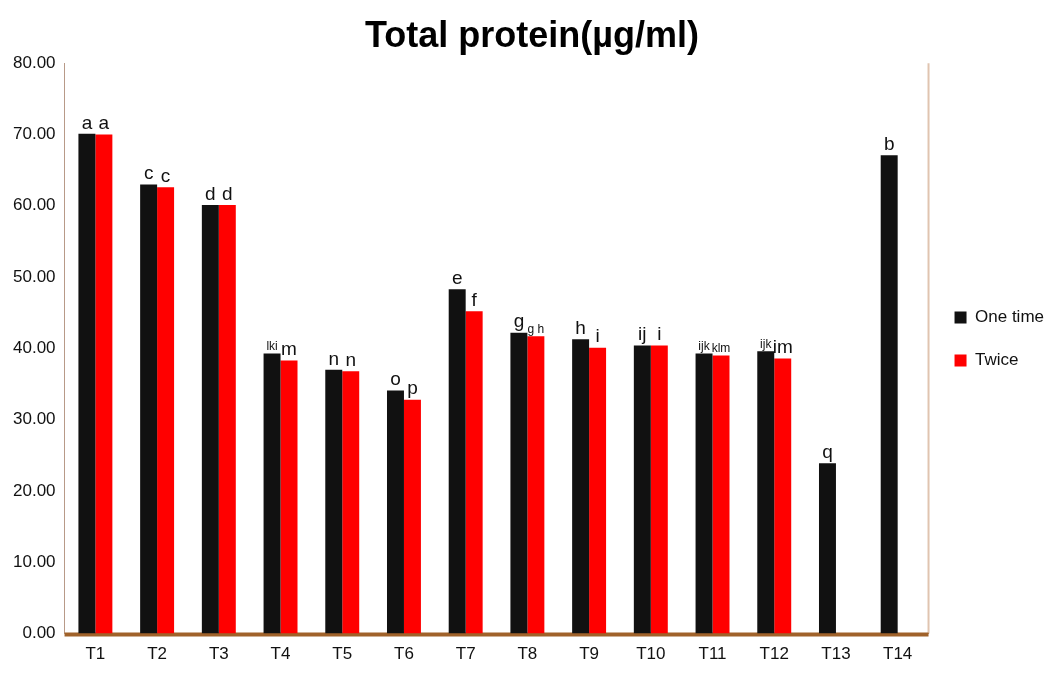 This screenshot has height=673, width=1064. Describe the element at coordinates (34, 205) in the screenshot. I see `y-tick-label: 60.00` at that location.